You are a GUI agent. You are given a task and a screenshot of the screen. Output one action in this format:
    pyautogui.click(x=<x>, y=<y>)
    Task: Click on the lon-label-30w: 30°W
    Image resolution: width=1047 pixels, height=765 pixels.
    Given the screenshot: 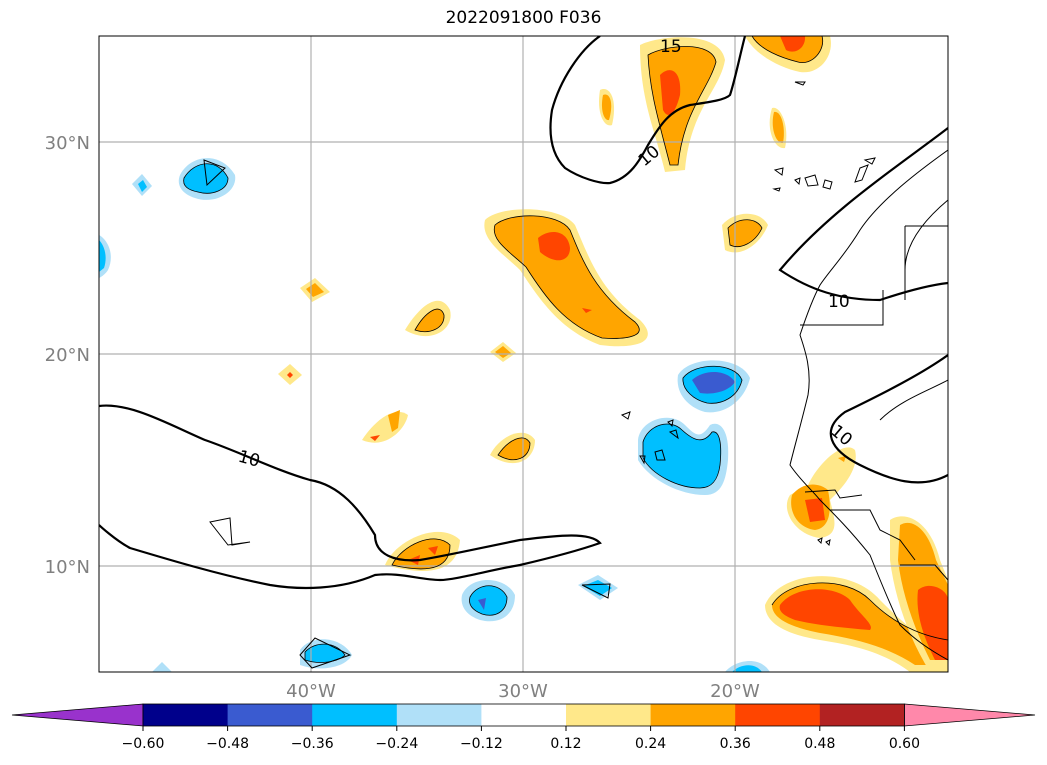 What is the action you would take?
    pyautogui.click(x=523, y=691)
    